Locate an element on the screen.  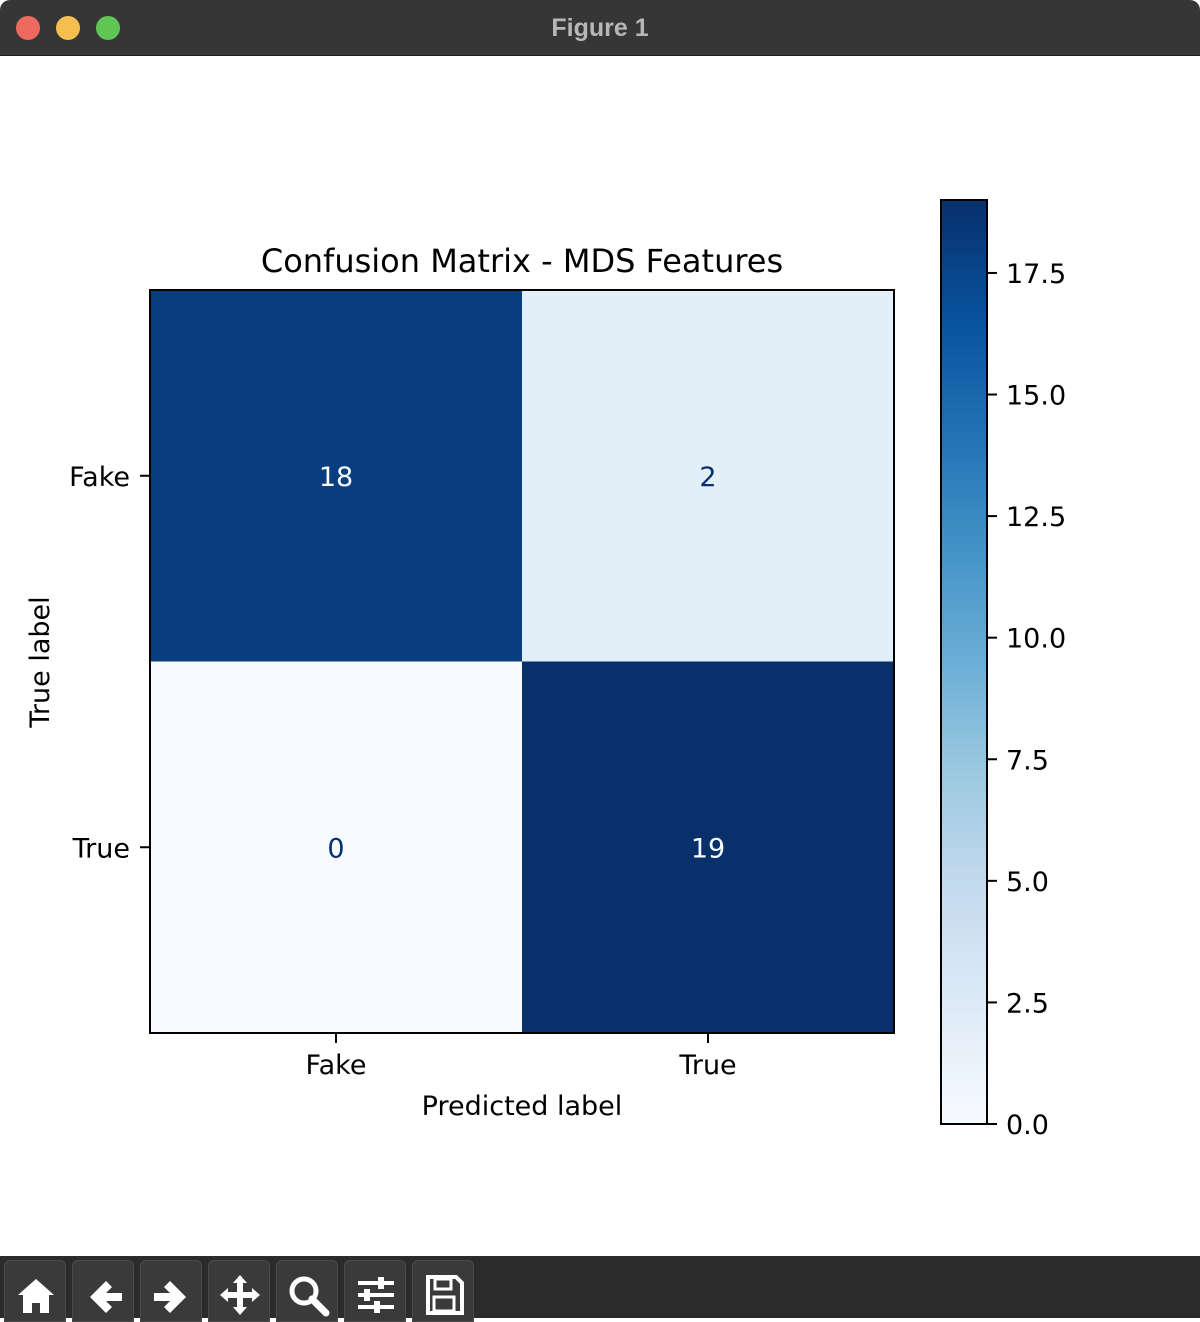
colorbar-tick-label: 15.0 is located at coordinates (1036, 396).